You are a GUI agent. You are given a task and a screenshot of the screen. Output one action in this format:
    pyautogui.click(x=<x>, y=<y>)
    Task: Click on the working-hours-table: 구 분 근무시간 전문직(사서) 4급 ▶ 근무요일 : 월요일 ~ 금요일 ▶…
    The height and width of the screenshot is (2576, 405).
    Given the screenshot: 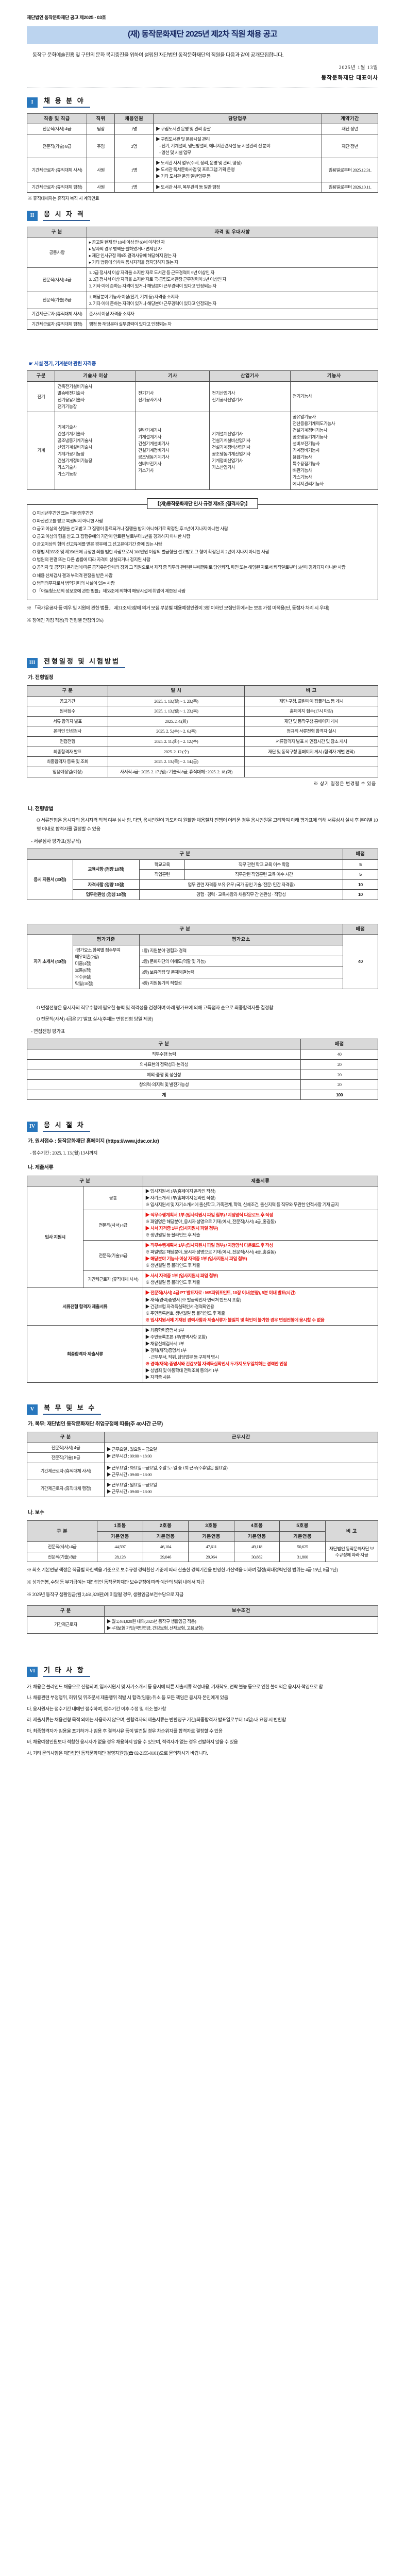 What is the action you would take?
    pyautogui.click(x=203, y=1464)
    